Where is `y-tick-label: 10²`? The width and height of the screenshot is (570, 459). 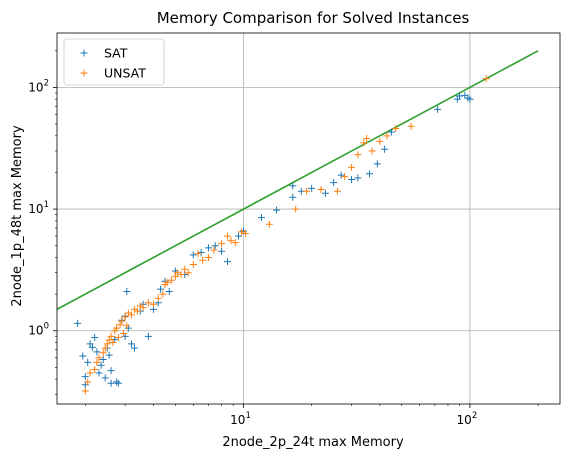 y-tick-label: 10² is located at coordinates (38, 86).